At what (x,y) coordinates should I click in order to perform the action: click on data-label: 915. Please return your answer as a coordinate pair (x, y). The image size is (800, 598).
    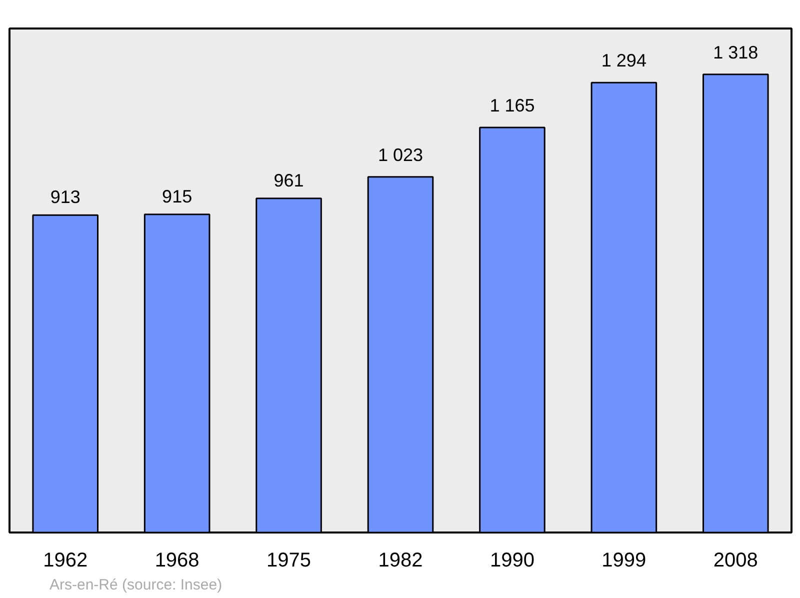
    Looking at the image, I should click on (177, 196).